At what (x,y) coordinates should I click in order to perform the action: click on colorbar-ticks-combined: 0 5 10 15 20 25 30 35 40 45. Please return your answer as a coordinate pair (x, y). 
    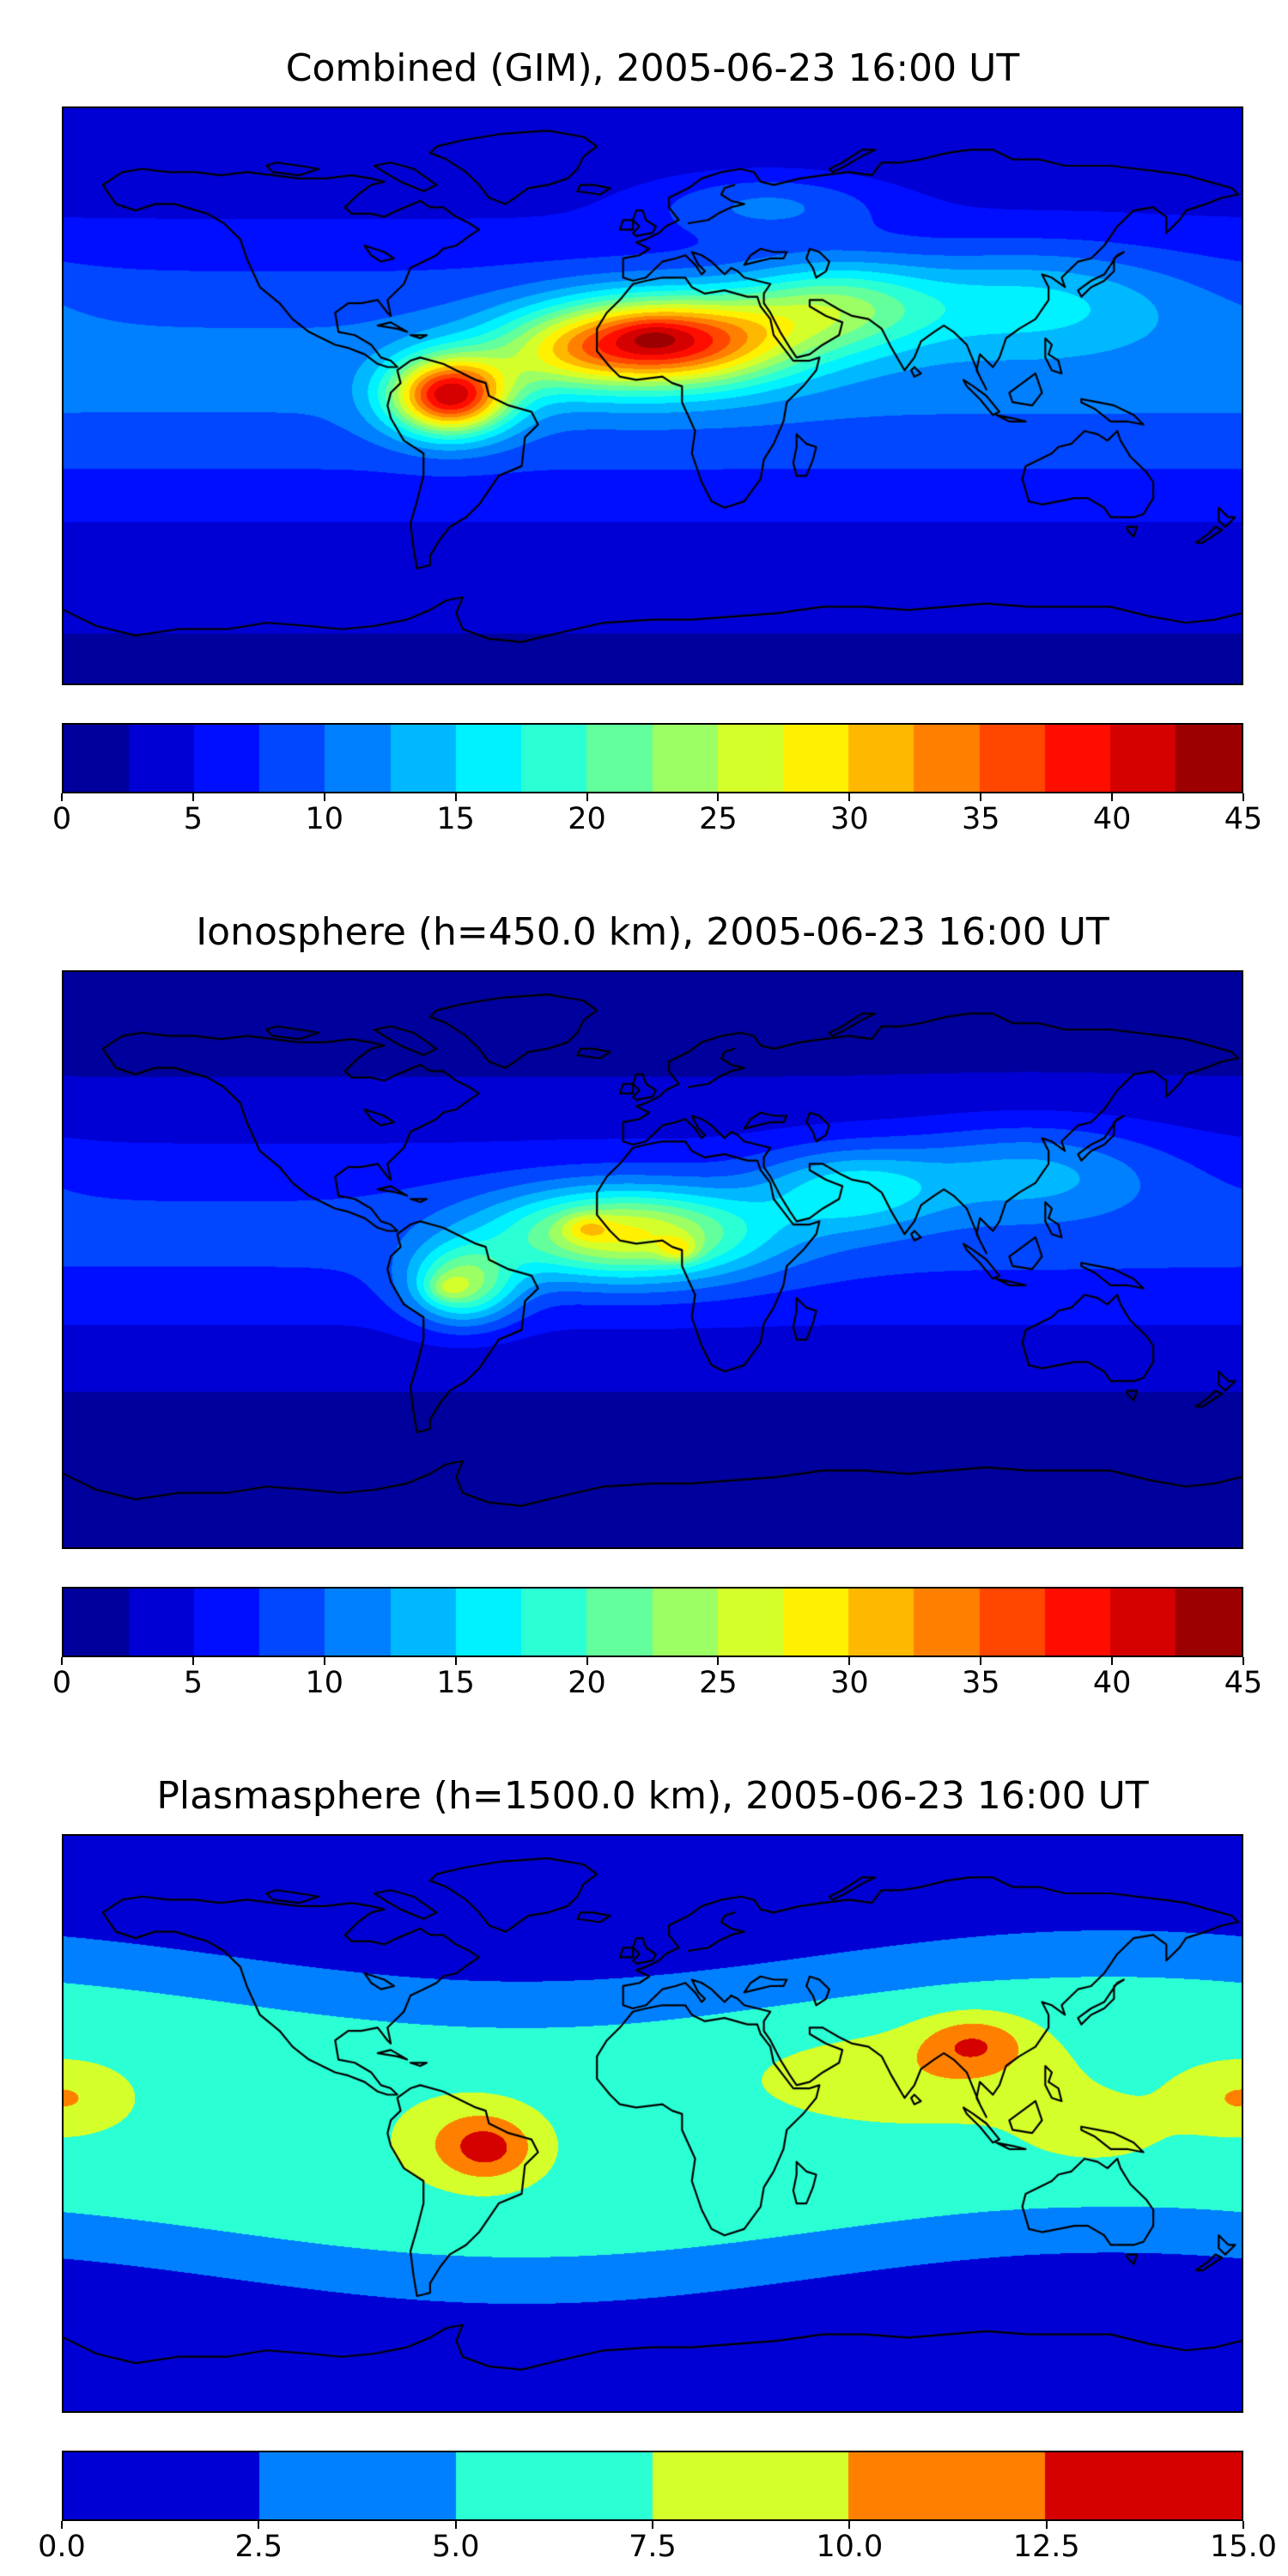
    Looking at the image, I should click on (657, 817).